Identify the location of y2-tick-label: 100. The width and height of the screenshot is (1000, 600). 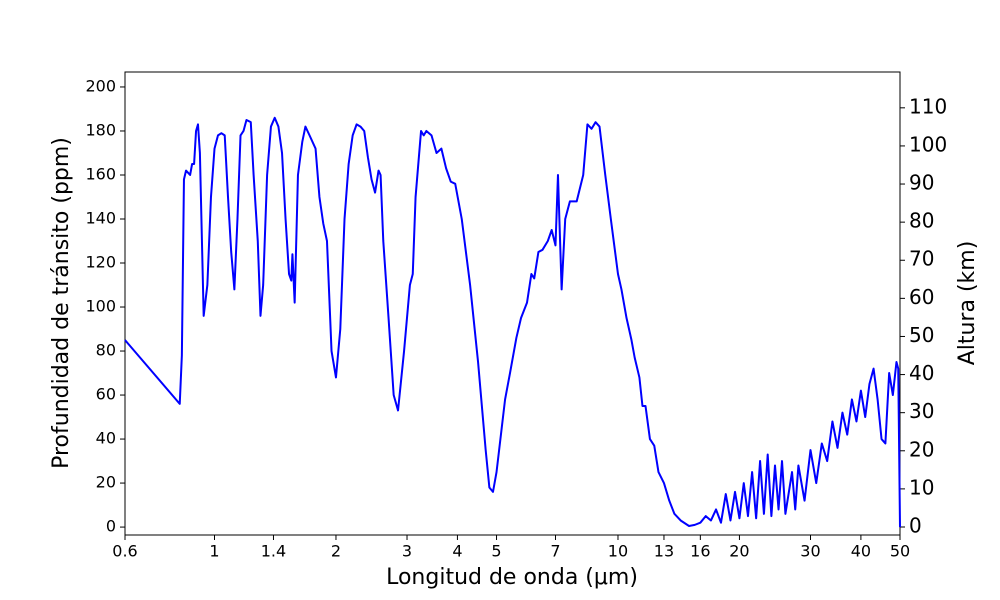
(928, 144).